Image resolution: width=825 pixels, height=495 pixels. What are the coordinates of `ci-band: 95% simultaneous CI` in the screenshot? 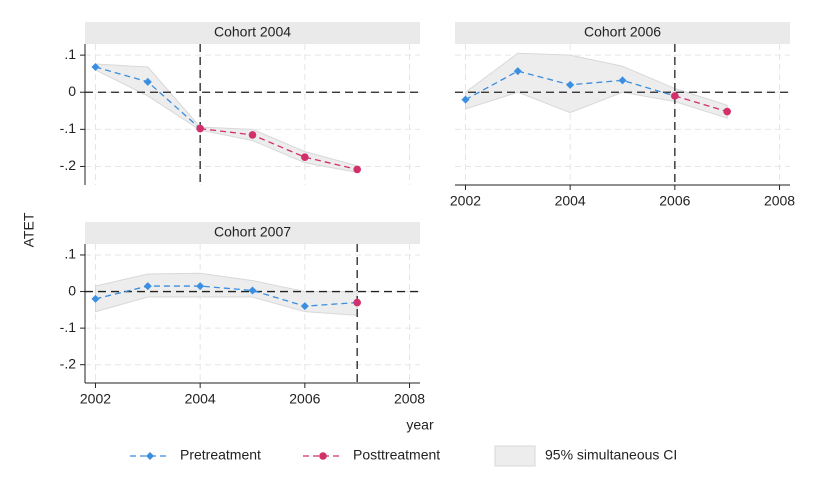 It's located at (596, 85).